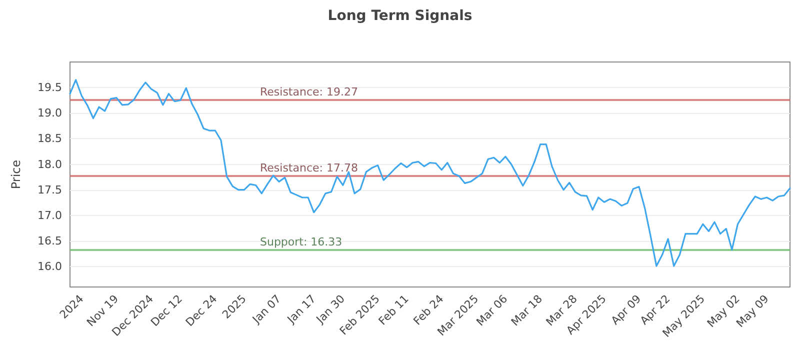  What do you see at coordinates (309, 91) in the screenshot?
I see `ref-line-label: Resistance: 19.27` at bounding box center [309, 91].